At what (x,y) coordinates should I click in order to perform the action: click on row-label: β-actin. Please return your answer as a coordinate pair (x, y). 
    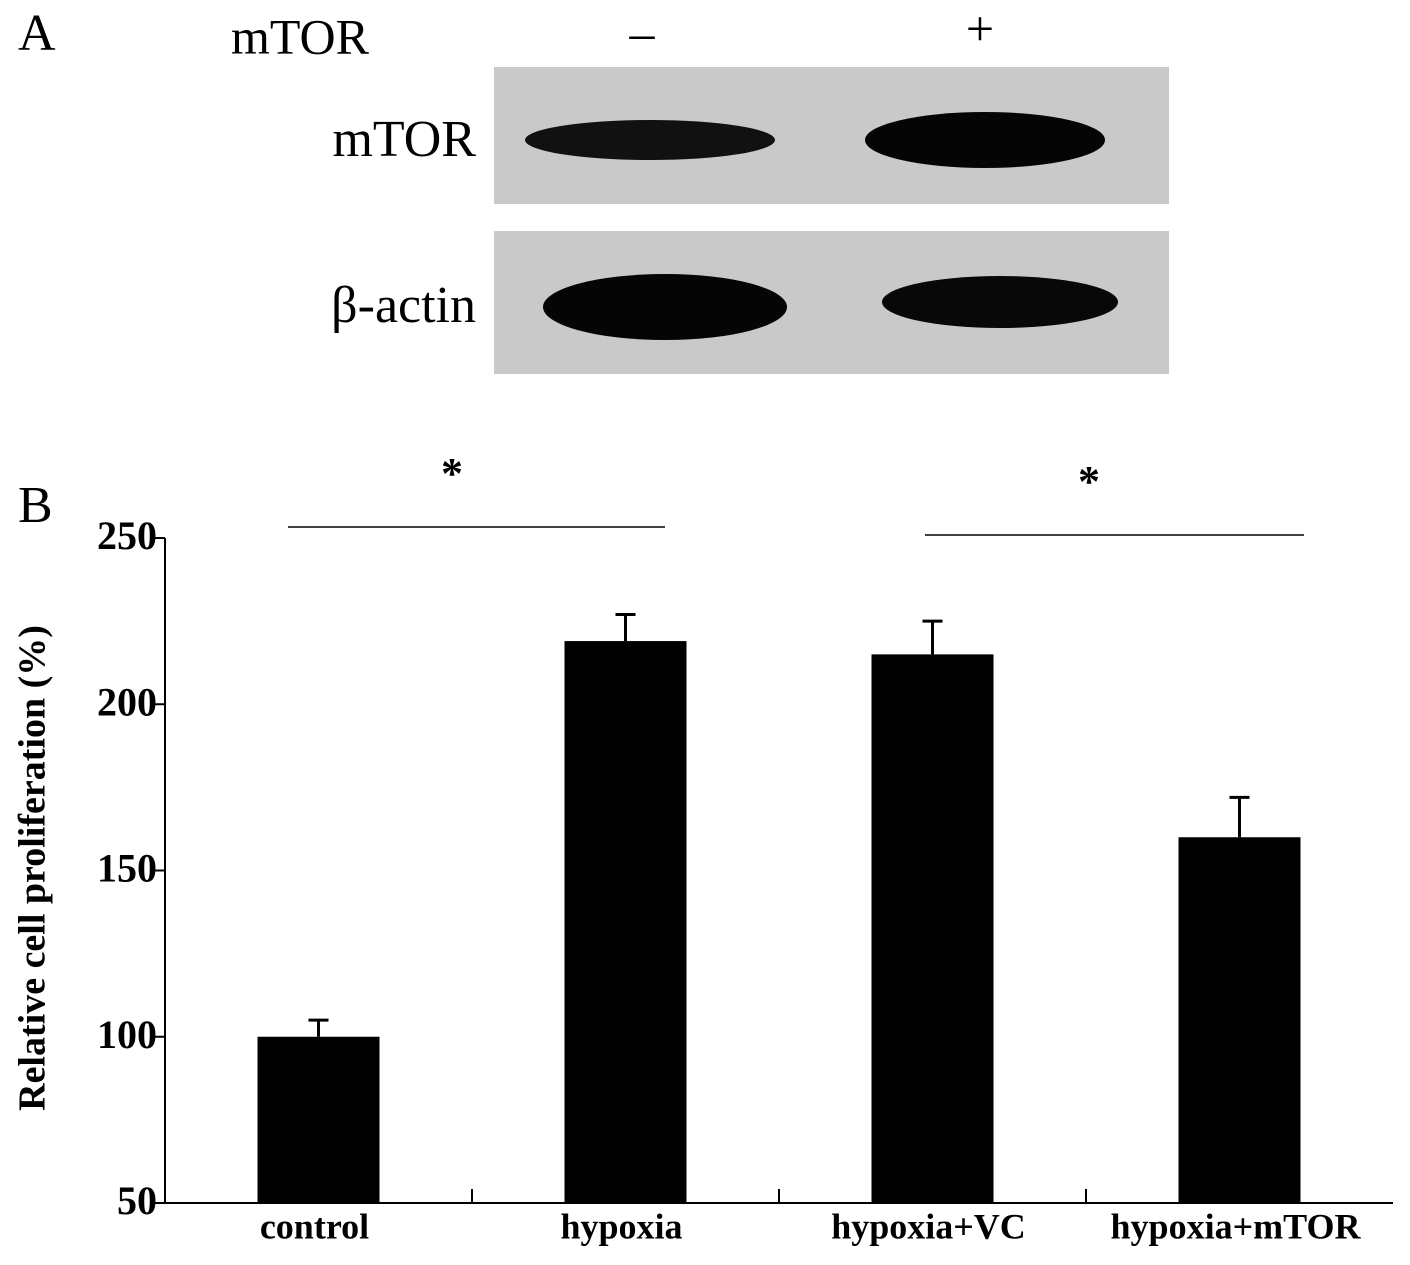
    Looking at the image, I should click on (403, 305).